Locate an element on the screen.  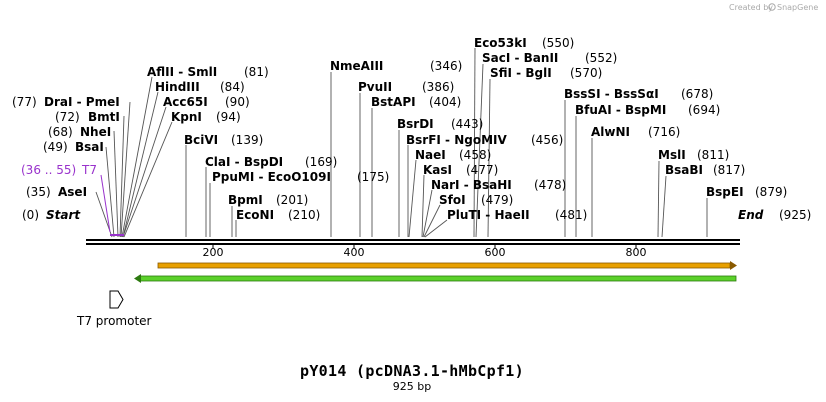
site-name: NarI - BsaHI is located at coordinates (471, 185).